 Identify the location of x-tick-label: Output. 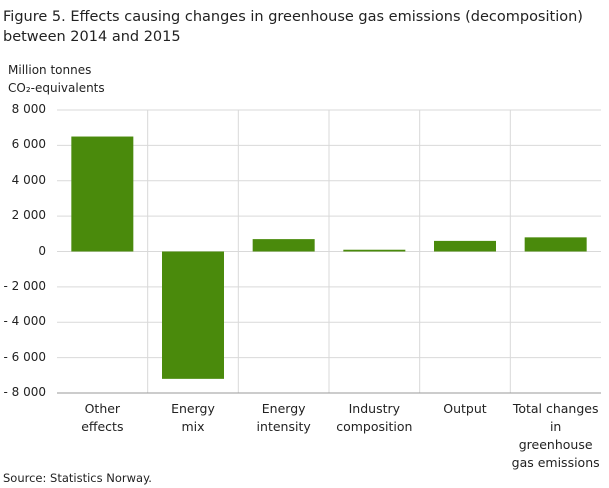
(465, 408).